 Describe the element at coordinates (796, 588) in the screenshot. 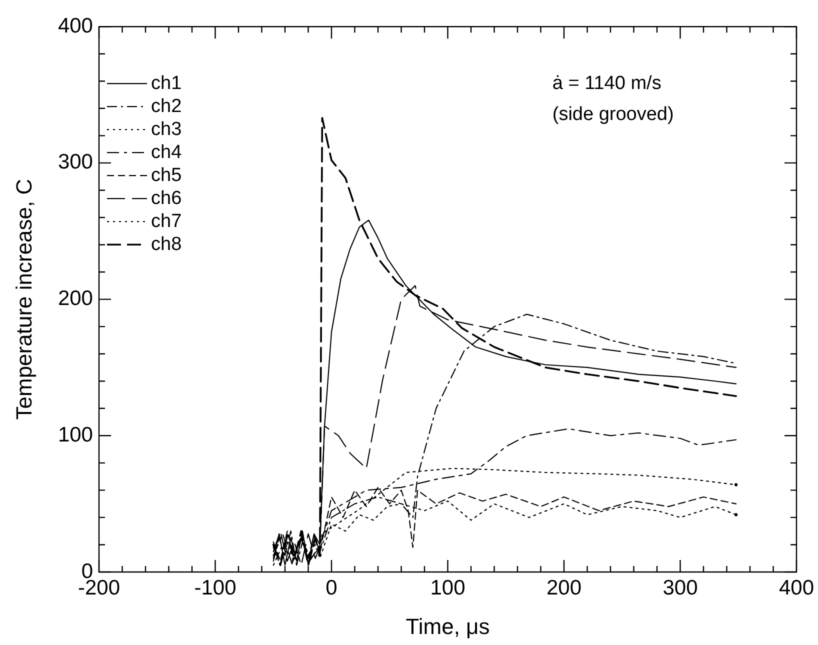

I see `x-tick-label: 400` at that location.